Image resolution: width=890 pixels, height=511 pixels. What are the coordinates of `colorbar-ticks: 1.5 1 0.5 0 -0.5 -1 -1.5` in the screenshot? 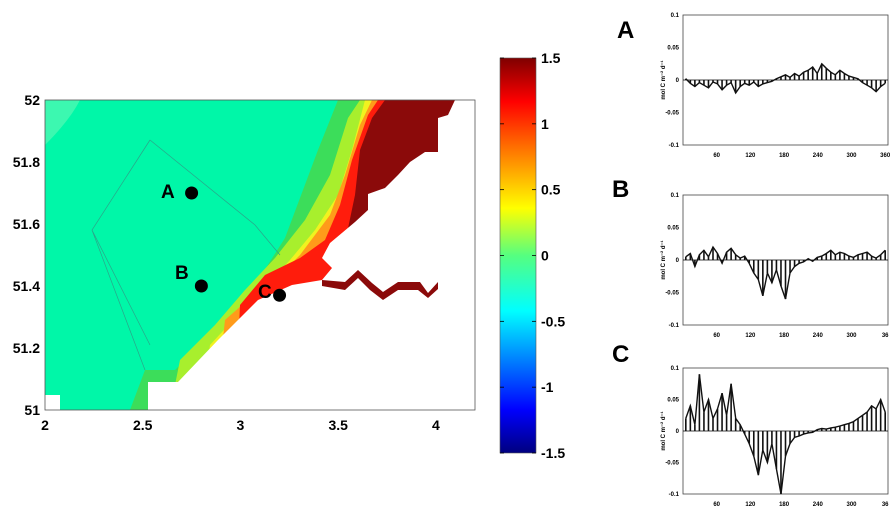 It's located at (532, 255).